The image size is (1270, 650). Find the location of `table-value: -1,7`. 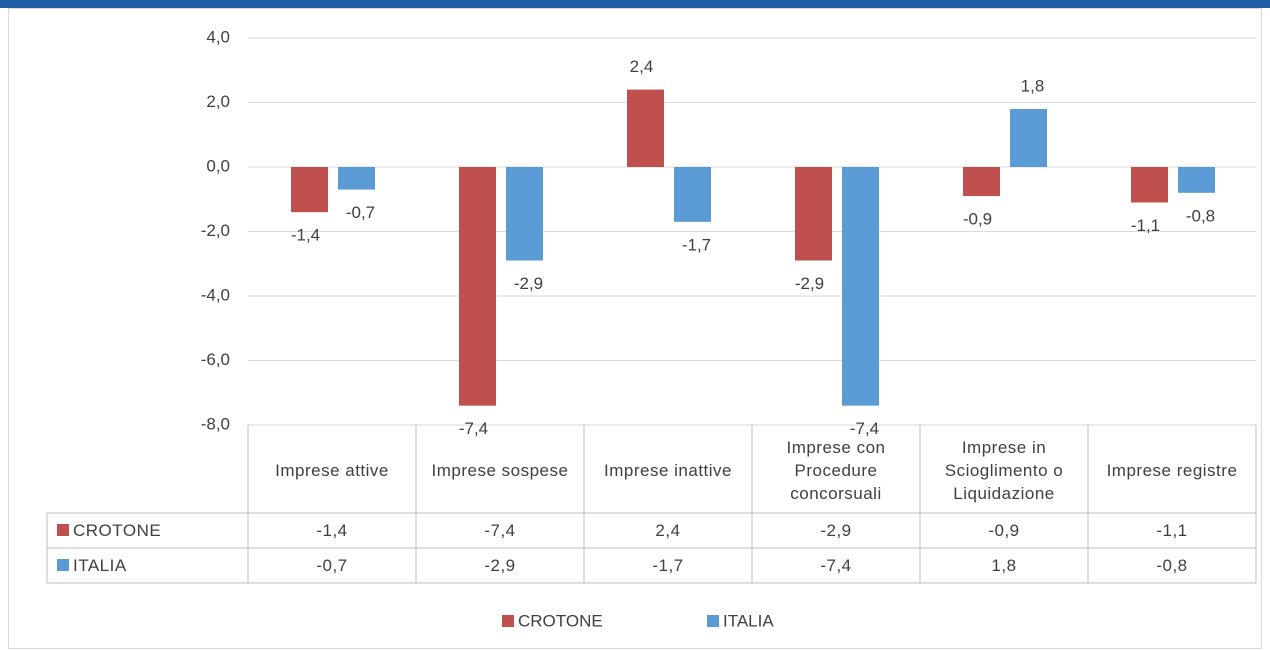

table-value: -1,7 is located at coordinates (668, 565).